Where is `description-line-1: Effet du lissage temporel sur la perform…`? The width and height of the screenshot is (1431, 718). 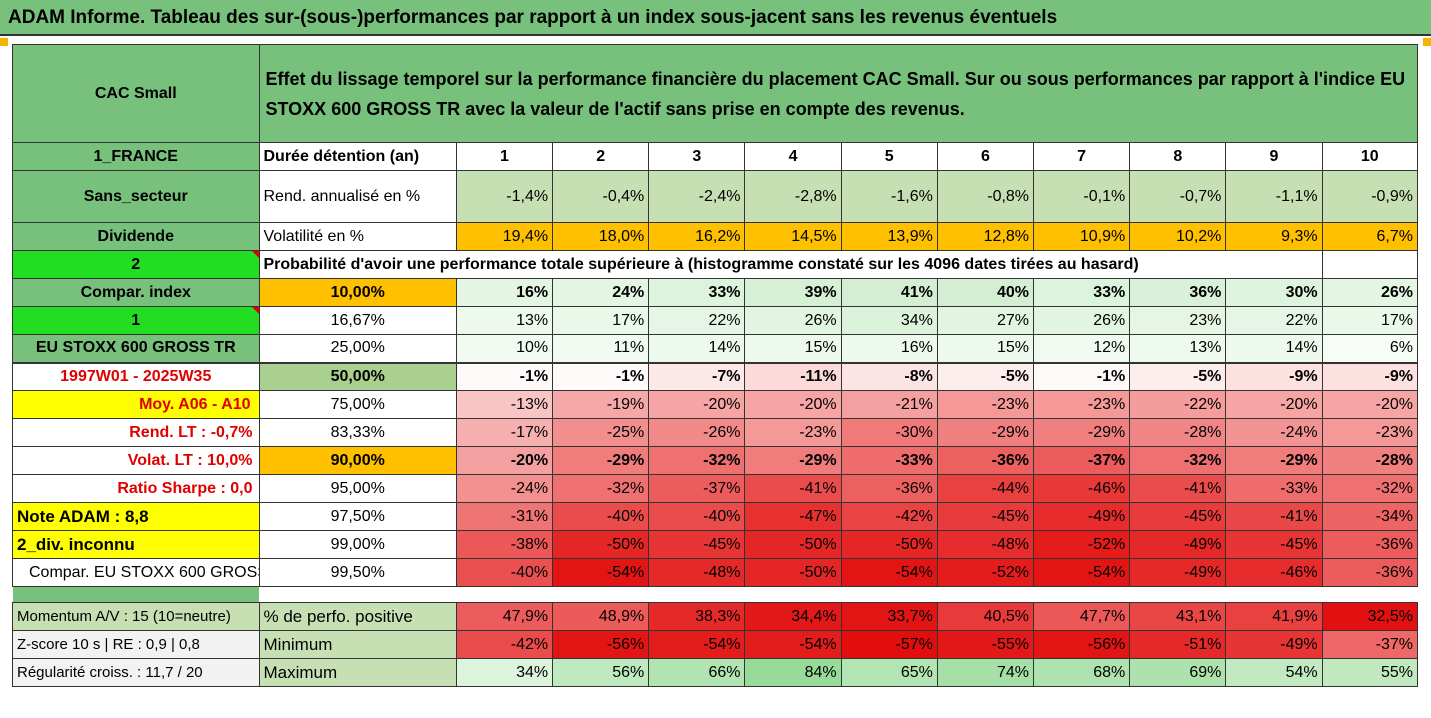 description-line-1: Effet du lissage temporel sur la perform… is located at coordinates (835, 78).